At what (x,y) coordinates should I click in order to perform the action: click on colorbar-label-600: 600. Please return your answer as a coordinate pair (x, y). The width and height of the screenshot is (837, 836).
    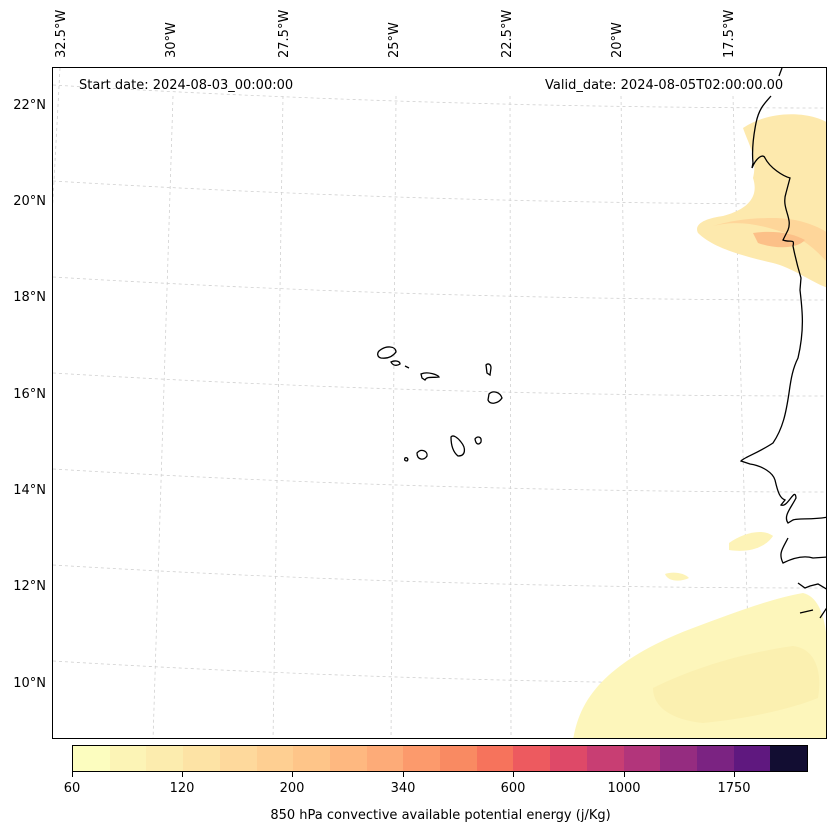
    Looking at the image, I should click on (513, 788).